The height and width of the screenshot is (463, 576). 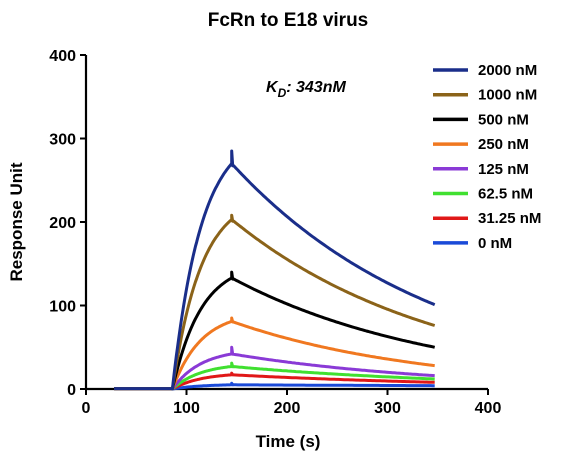 What do you see at coordinates (316, 87) in the screenshot?
I see `kd-value: : 343nM` at bounding box center [316, 87].